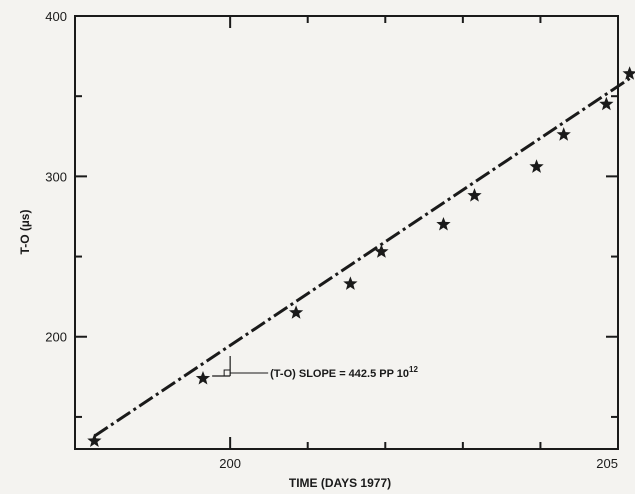 This screenshot has height=494, width=635. Describe the element at coordinates (339, 374) in the screenshot. I see `slope-annotation-text: (T-O) SLOPE = 442.5 PP 10` at that location.